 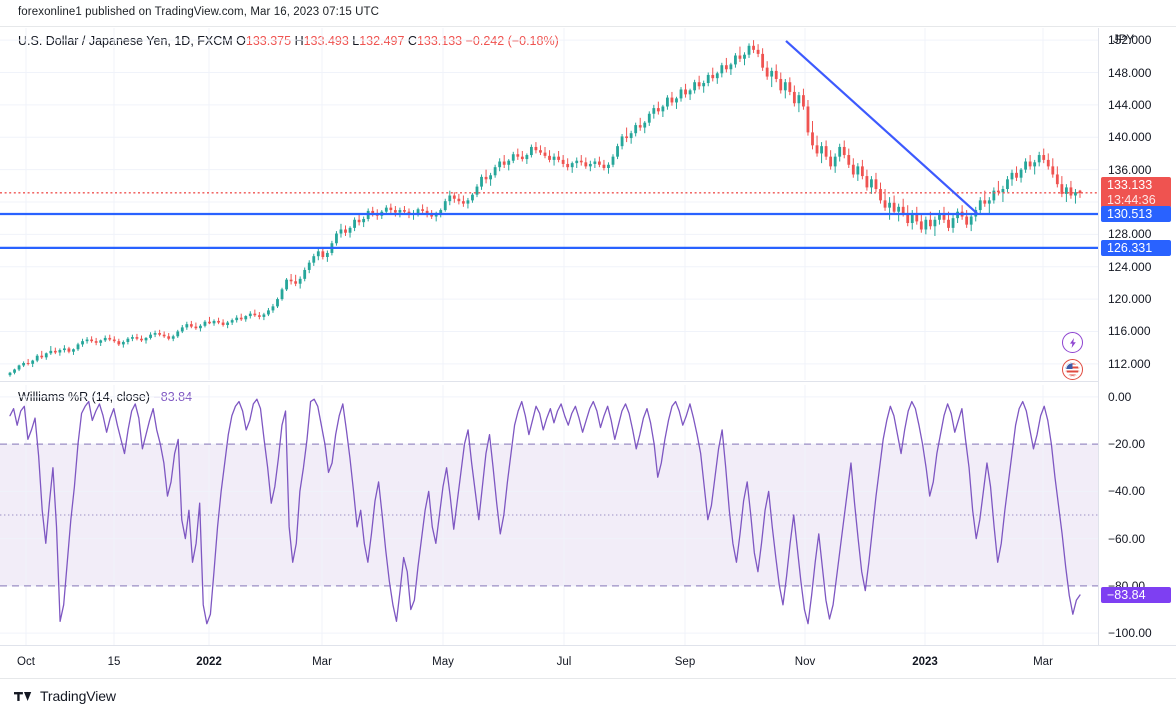 I want to click on low-value: 132.497, so click(x=382, y=41).